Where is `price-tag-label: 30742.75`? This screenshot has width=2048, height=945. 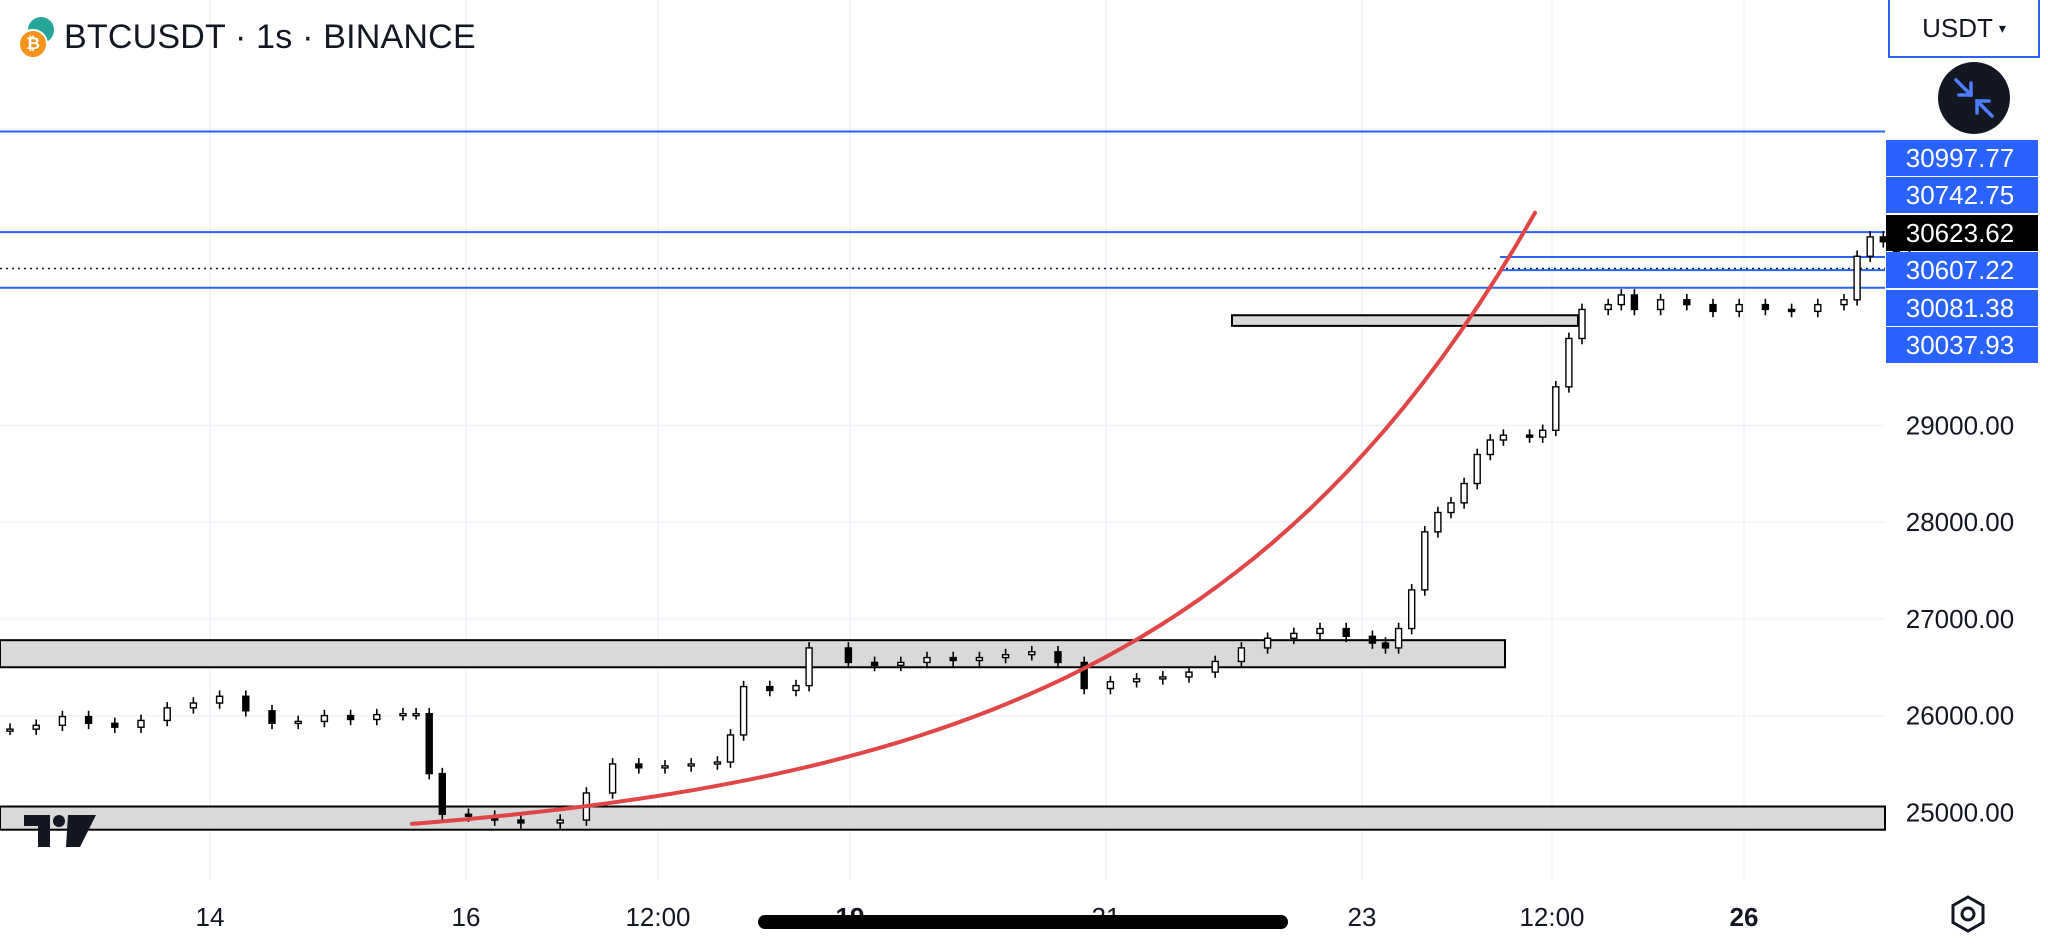 price-tag-label: 30742.75 is located at coordinates (1960, 195).